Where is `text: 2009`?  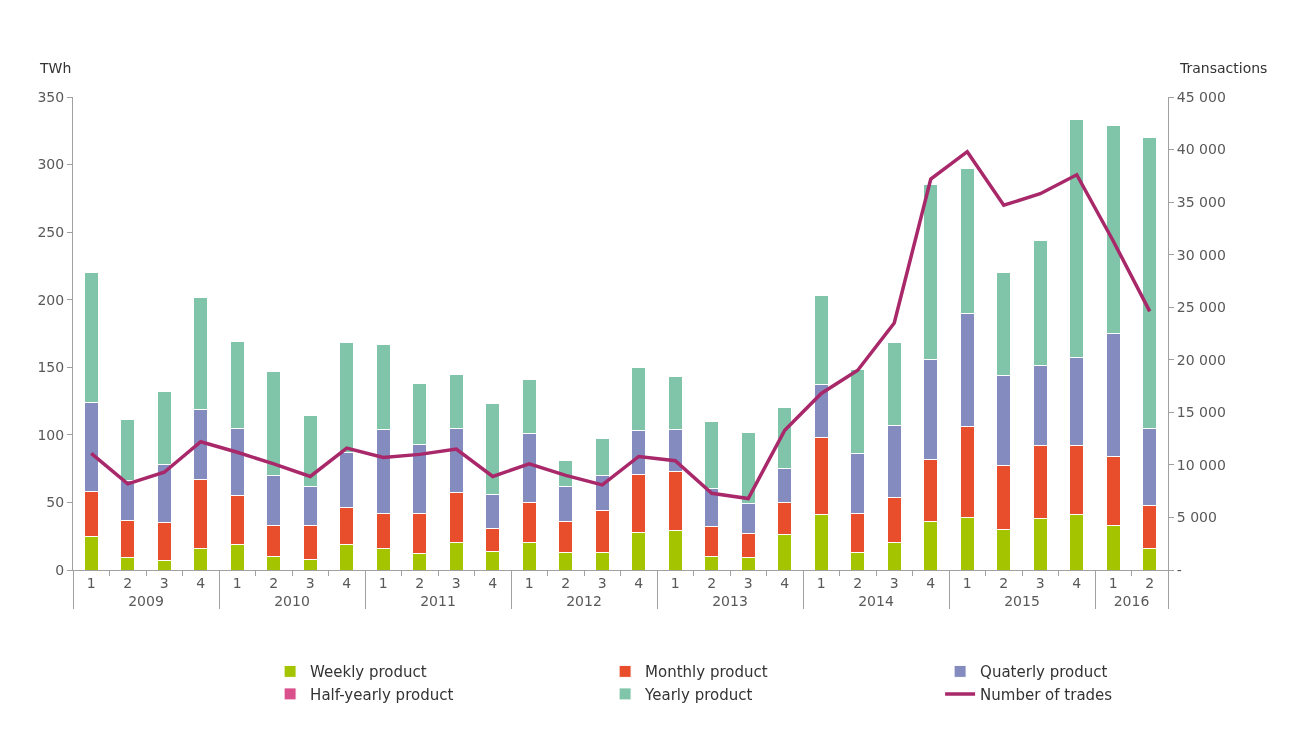
text: 2009 is located at coordinates (146, 600).